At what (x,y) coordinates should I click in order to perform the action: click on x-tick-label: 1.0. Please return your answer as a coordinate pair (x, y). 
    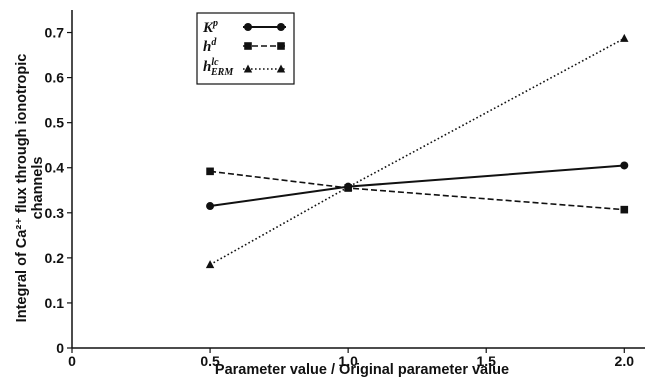
    Looking at the image, I should click on (348, 361).